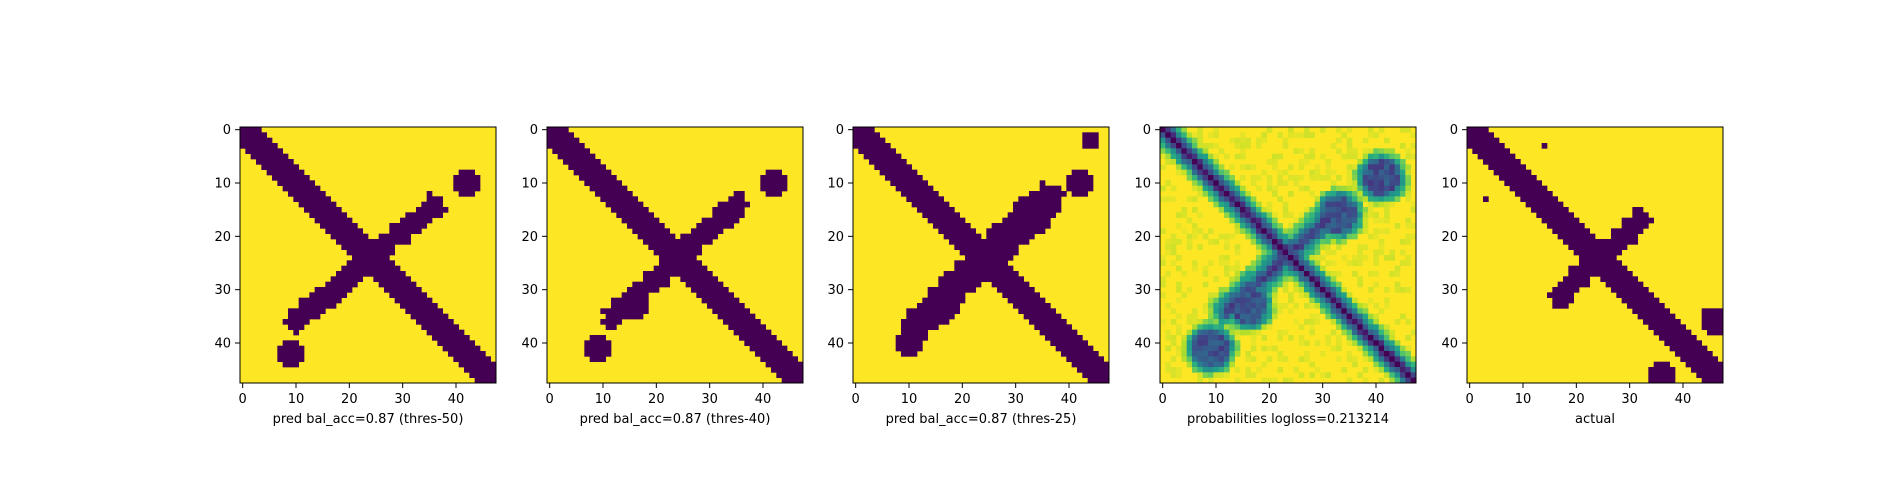  I want to click on x-tick-label: 20, so click(656, 399).